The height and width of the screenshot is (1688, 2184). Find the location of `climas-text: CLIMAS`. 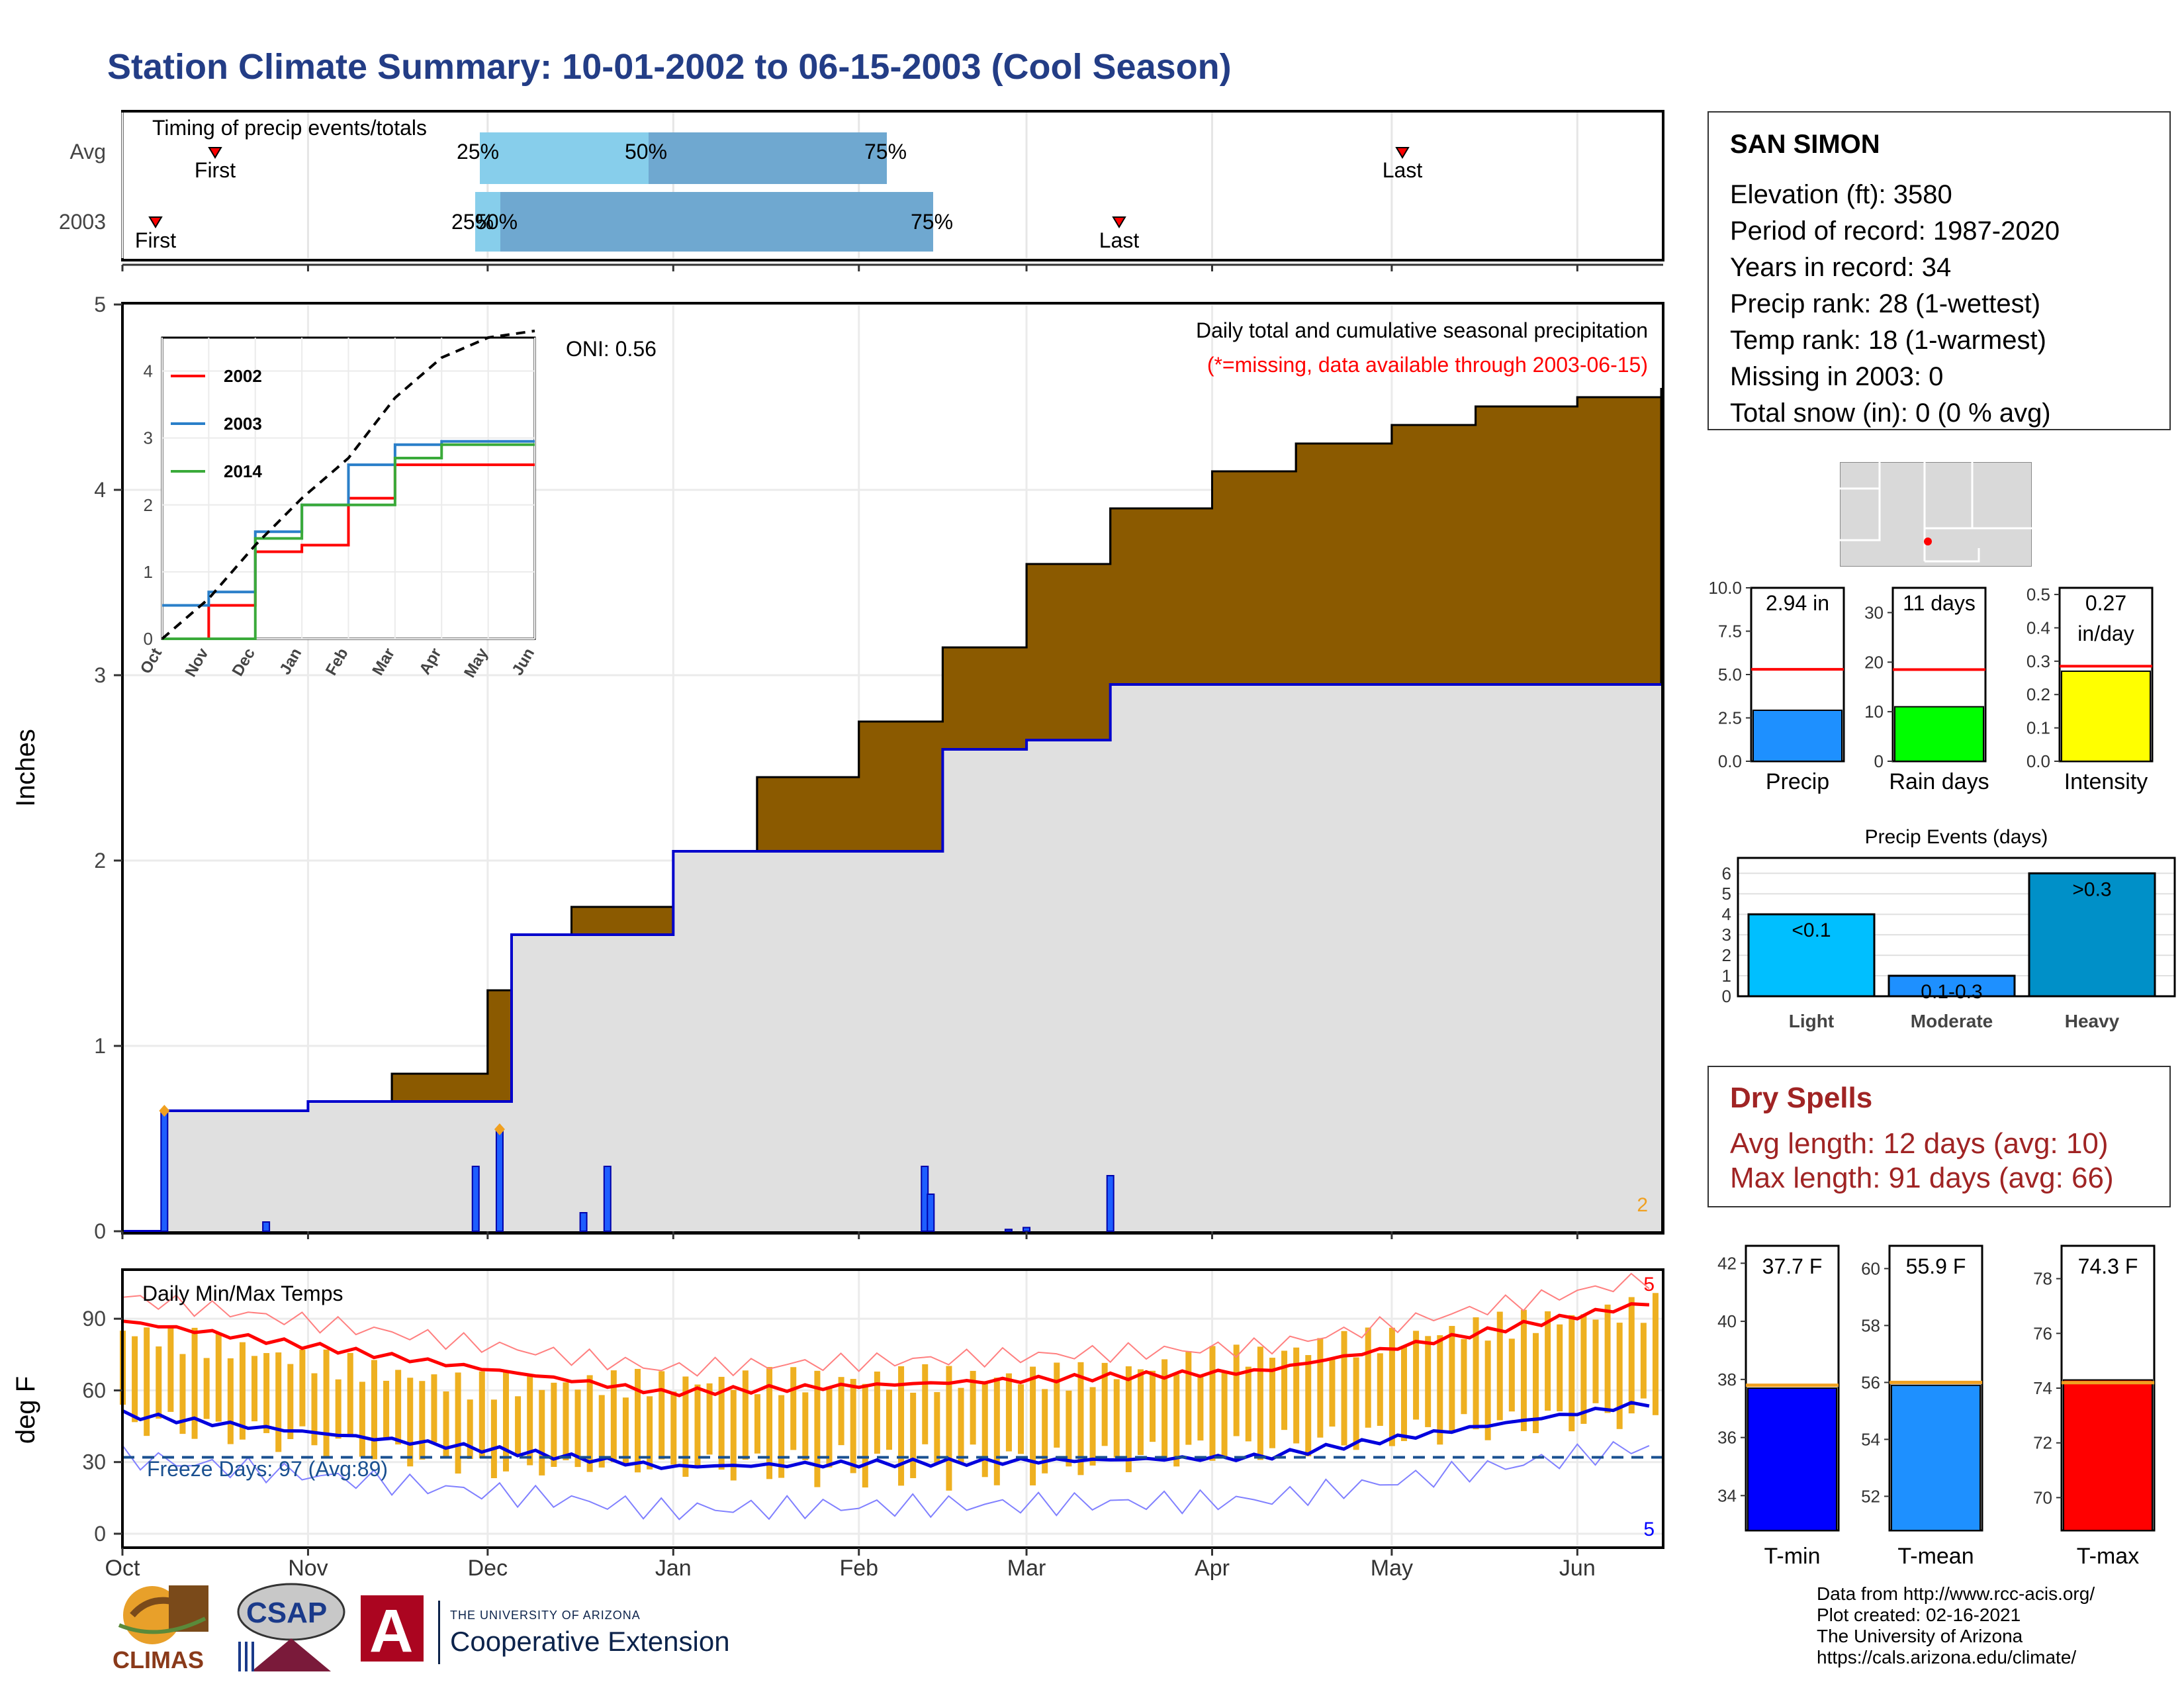

climas-text: CLIMAS is located at coordinates (159, 1659).